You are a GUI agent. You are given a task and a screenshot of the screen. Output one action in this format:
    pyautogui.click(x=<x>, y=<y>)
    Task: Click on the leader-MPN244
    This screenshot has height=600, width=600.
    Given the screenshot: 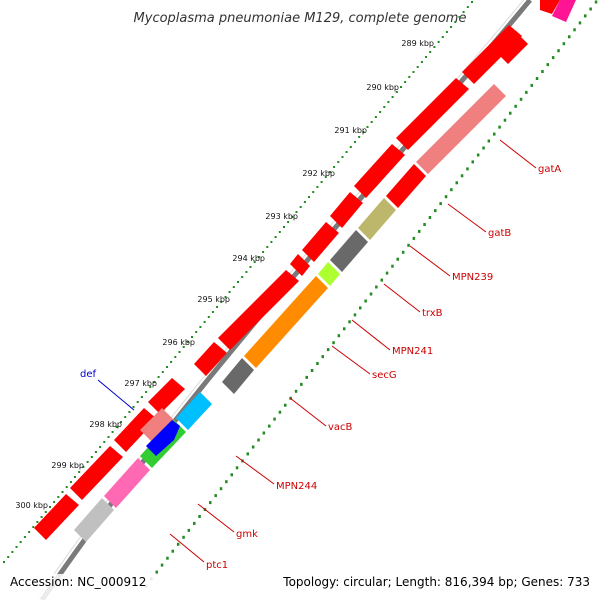 What is the action you would take?
    pyautogui.click(x=255, y=470)
    